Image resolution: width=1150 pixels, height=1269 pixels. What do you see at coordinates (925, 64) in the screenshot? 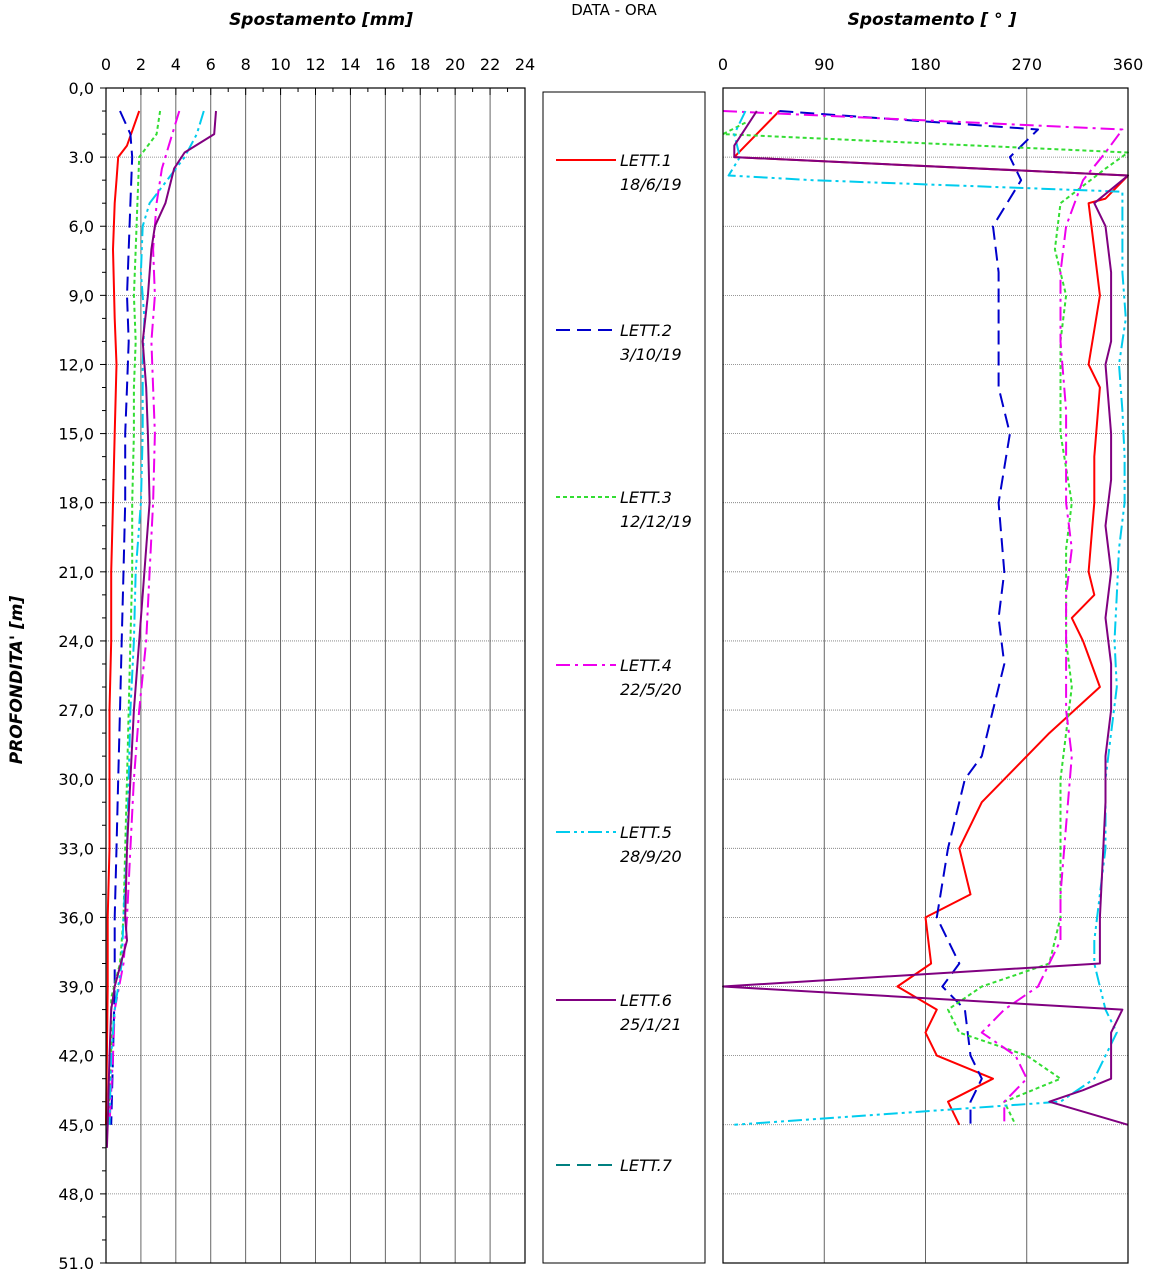
I see `x-tick-label: 180` at bounding box center [925, 64].